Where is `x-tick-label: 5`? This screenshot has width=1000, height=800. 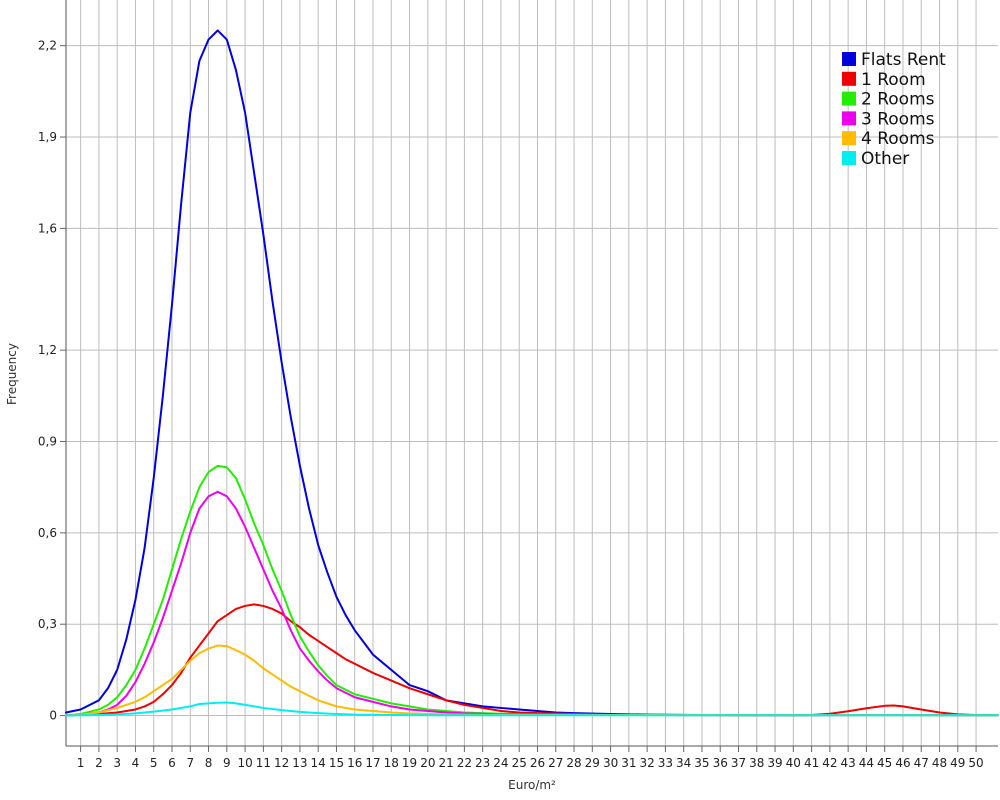
x-tick-label: 5 is located at coordinates (154, 763).